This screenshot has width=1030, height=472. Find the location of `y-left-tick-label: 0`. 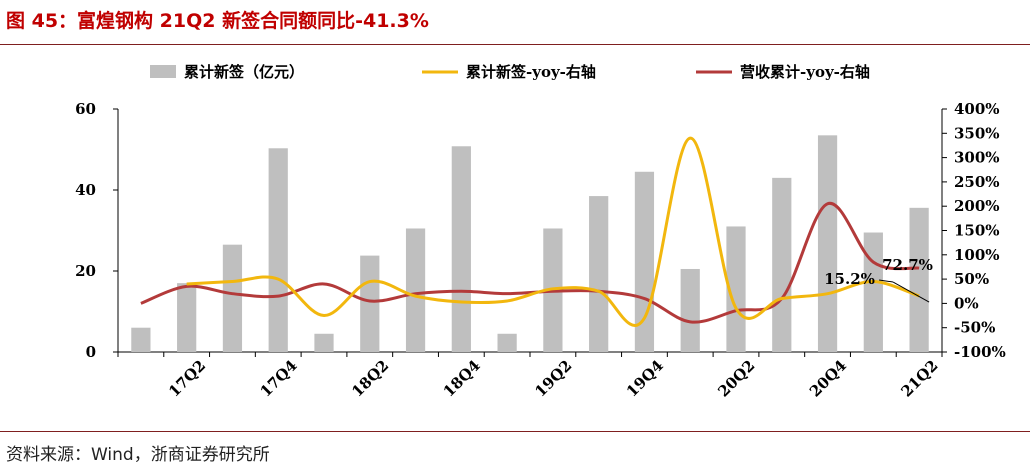

y-left-tick-label: 0 is located at coordinates (91, 352).